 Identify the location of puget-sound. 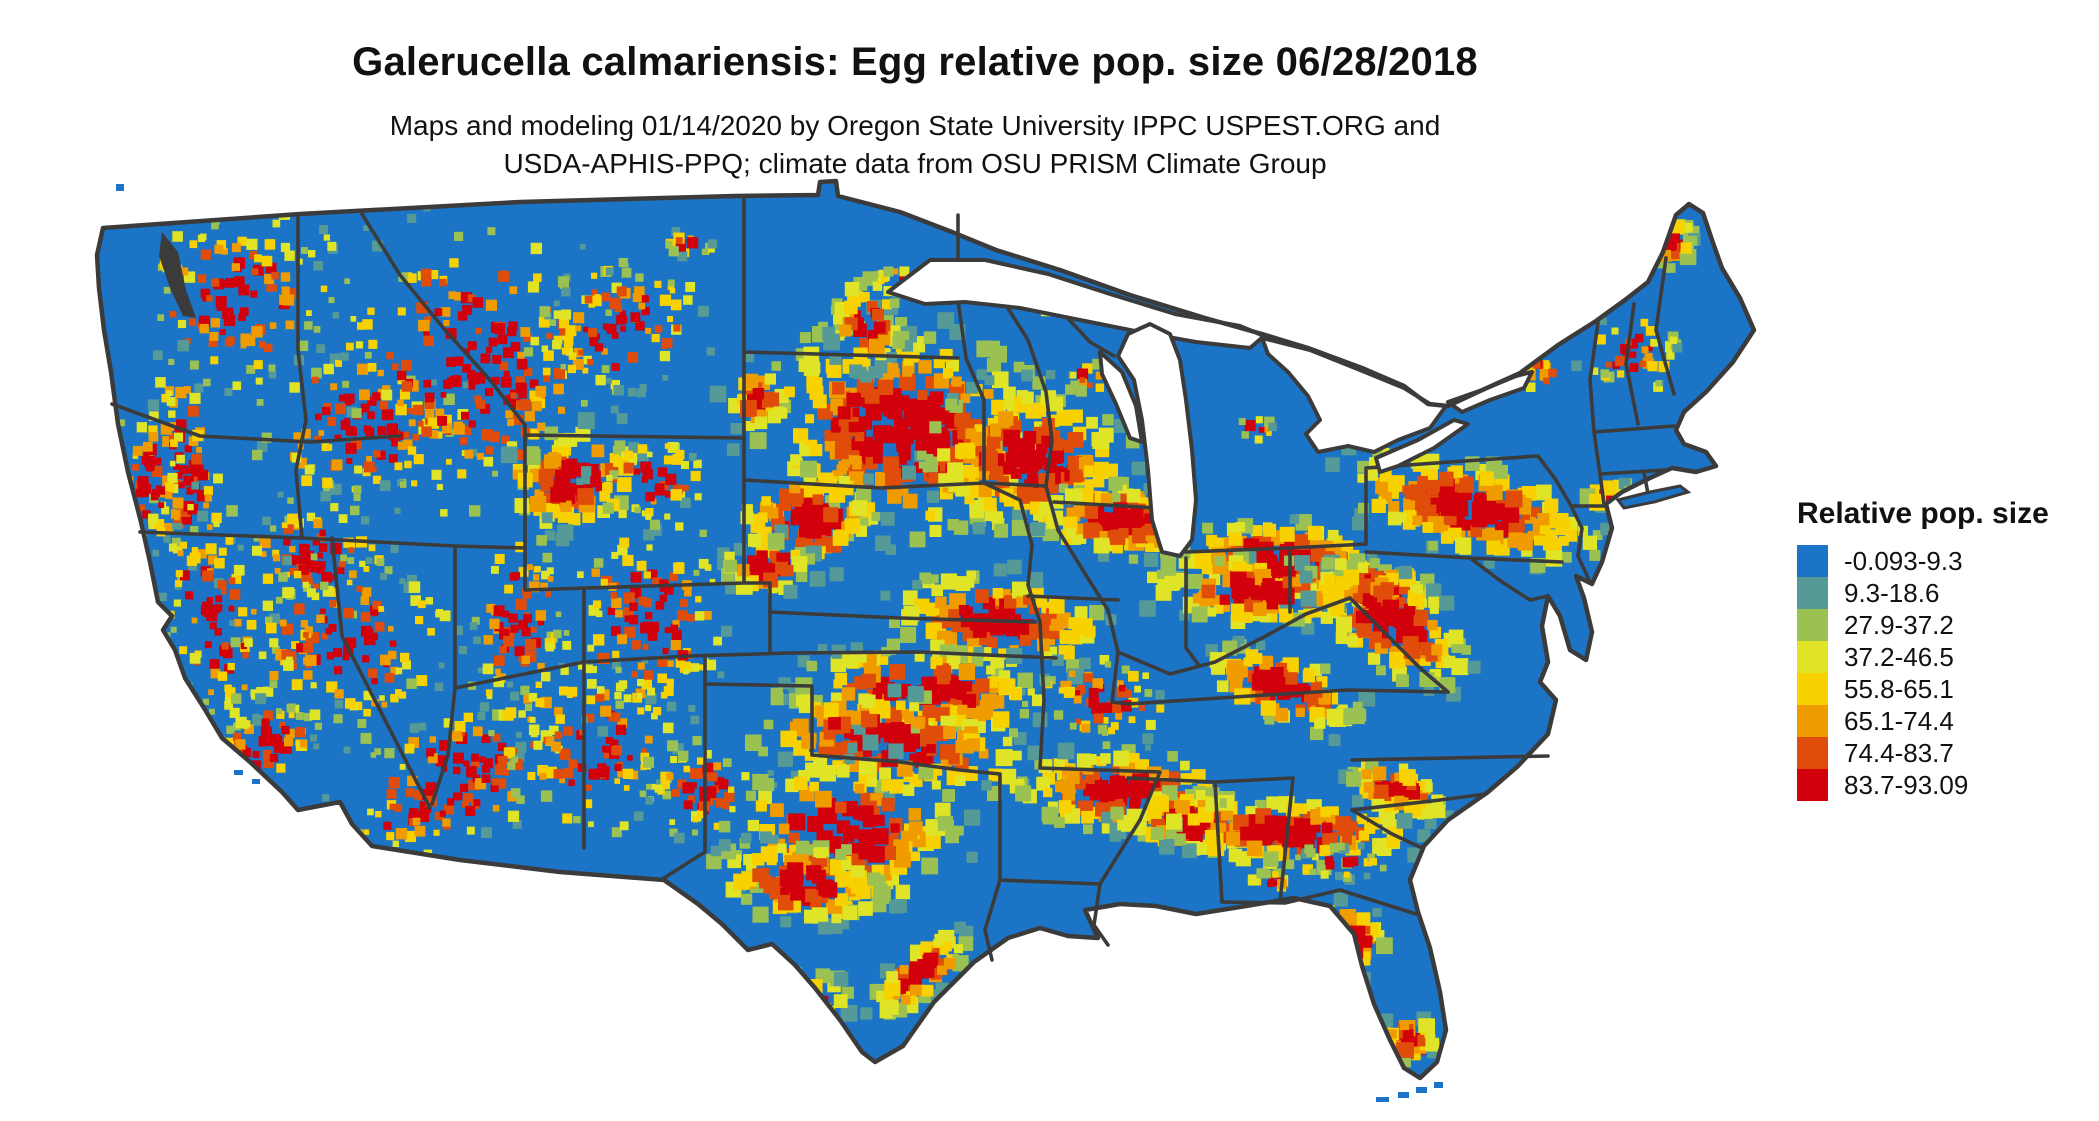
(177, 275).